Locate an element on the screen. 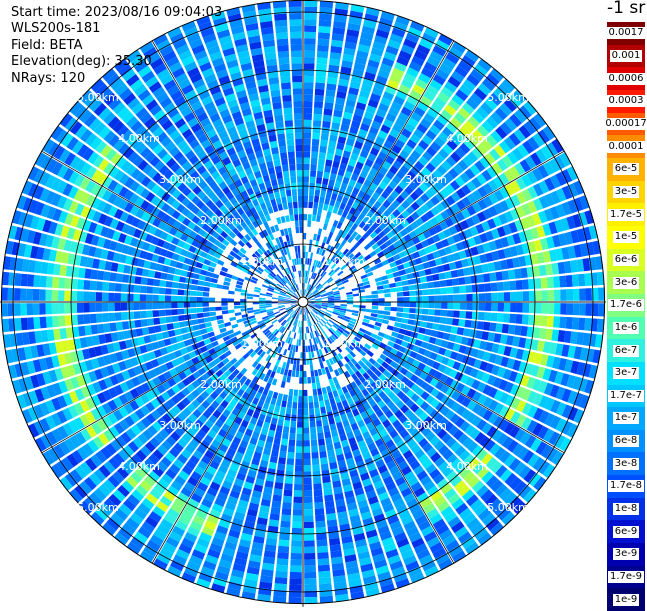  range-label: 1.00km is located at coordinates (344, 343).